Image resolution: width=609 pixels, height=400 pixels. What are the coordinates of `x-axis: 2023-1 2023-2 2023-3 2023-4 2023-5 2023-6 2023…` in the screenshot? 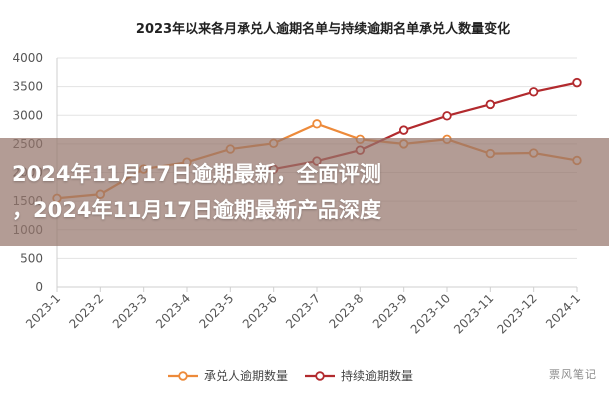 It's located at (303, 311).